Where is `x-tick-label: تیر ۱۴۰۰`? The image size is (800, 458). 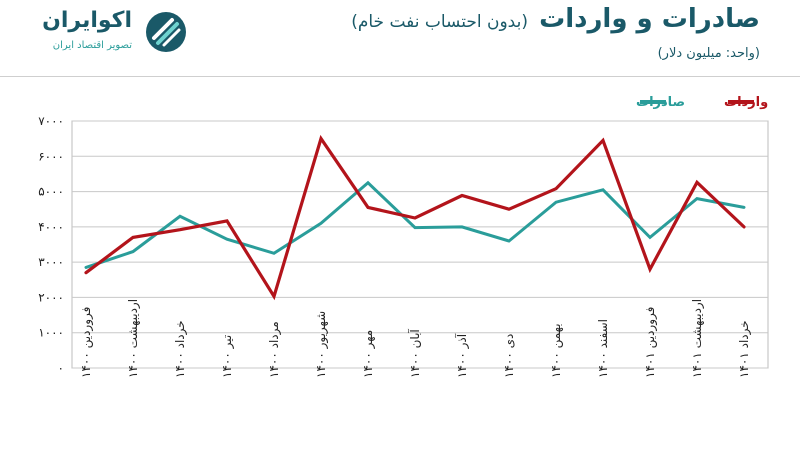
x-tick-label: تیر ۱۴۰۰ is located at coordinates (227, 356).